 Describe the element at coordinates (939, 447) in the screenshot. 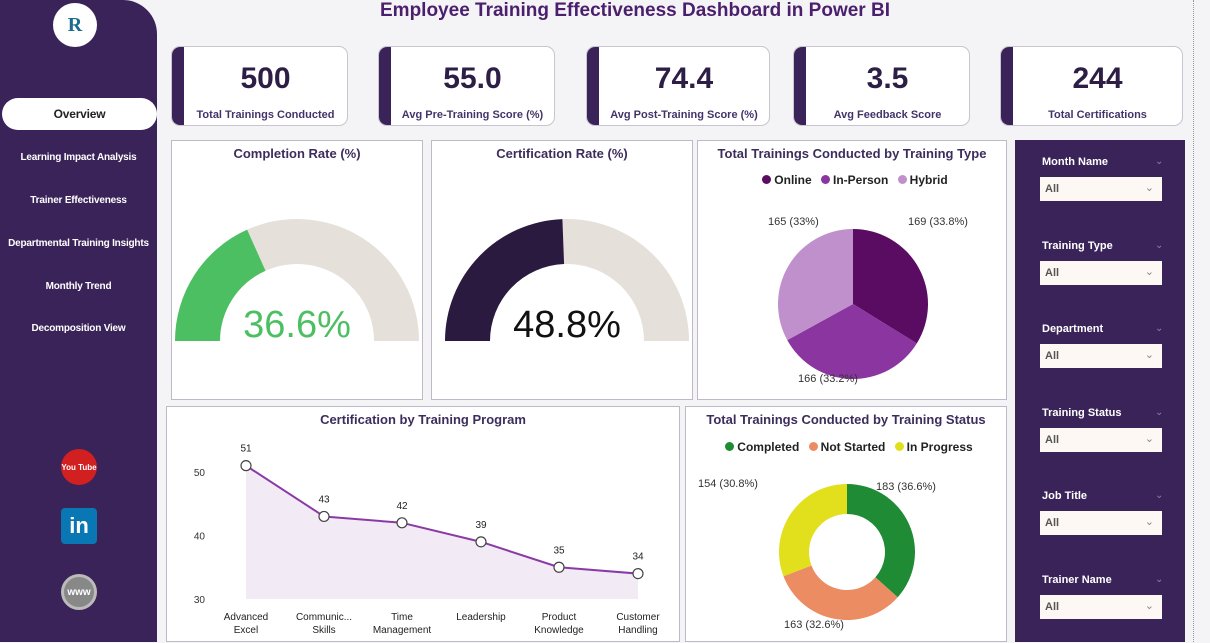

I see `legend-in-progress: In Progress` at that location.